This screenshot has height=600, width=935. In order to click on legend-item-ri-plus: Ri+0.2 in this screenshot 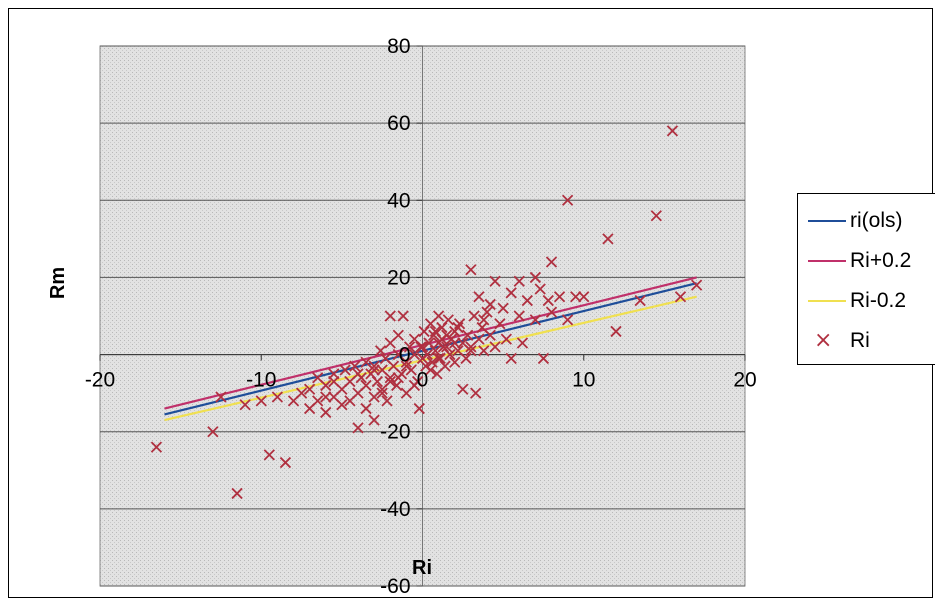, I will do `click(866, 262)`.